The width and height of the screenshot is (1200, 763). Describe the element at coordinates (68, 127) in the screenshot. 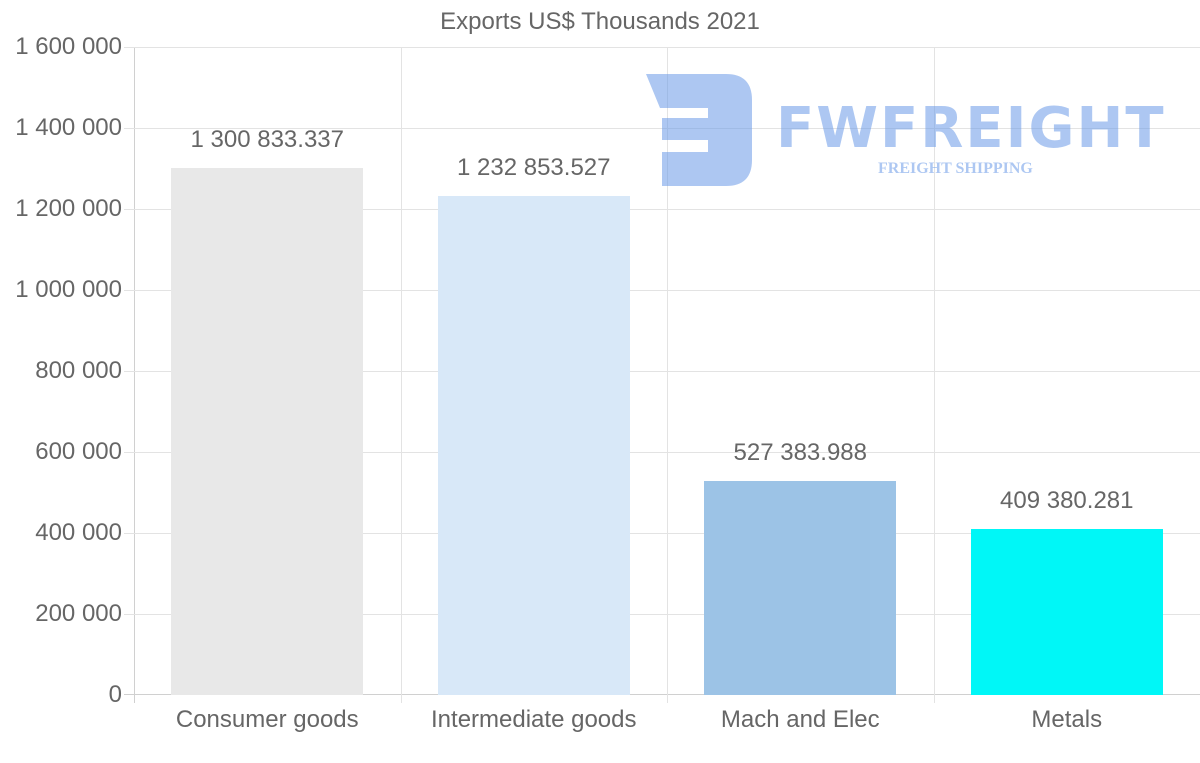

I see `y-tick-label: 1 400 000` at that location.